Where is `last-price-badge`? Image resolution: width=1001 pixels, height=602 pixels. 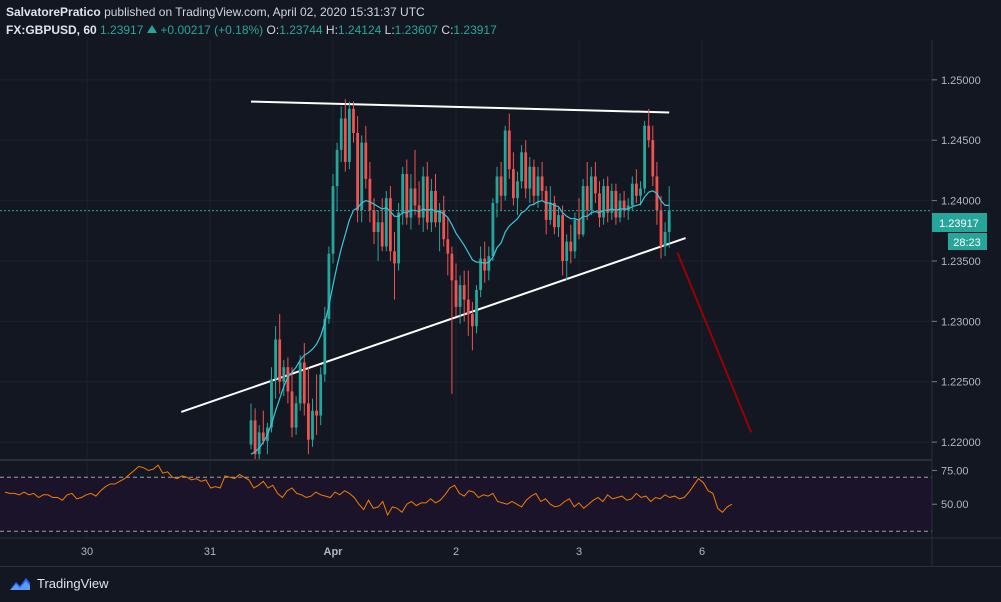
last-price-badge is located at coordinates (959, 222).